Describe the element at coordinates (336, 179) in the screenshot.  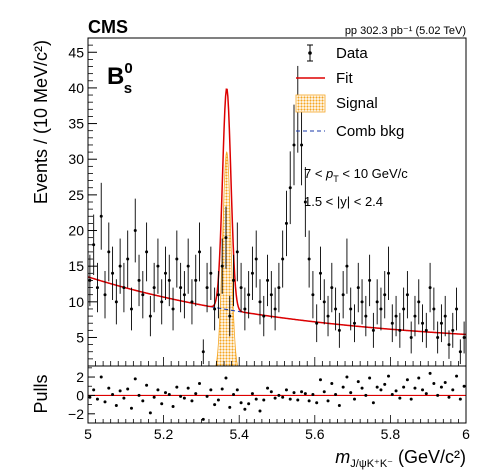
I see `pt-range-sub: T` at that location.